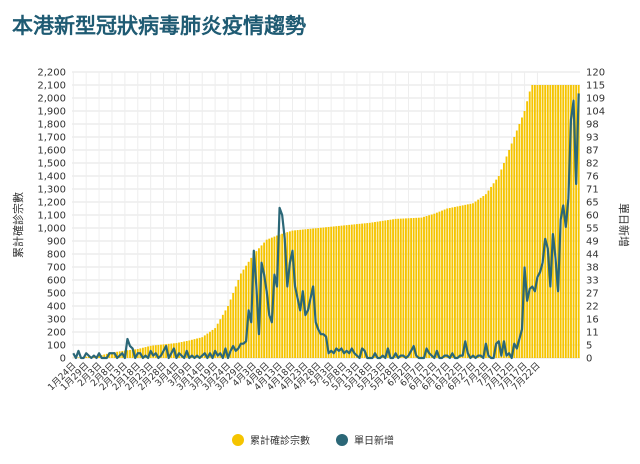  What do you see at coordinates (51, 164) in the screenshot?
I see `left-tick-label: 1,500` at bounding box center [51, 164].